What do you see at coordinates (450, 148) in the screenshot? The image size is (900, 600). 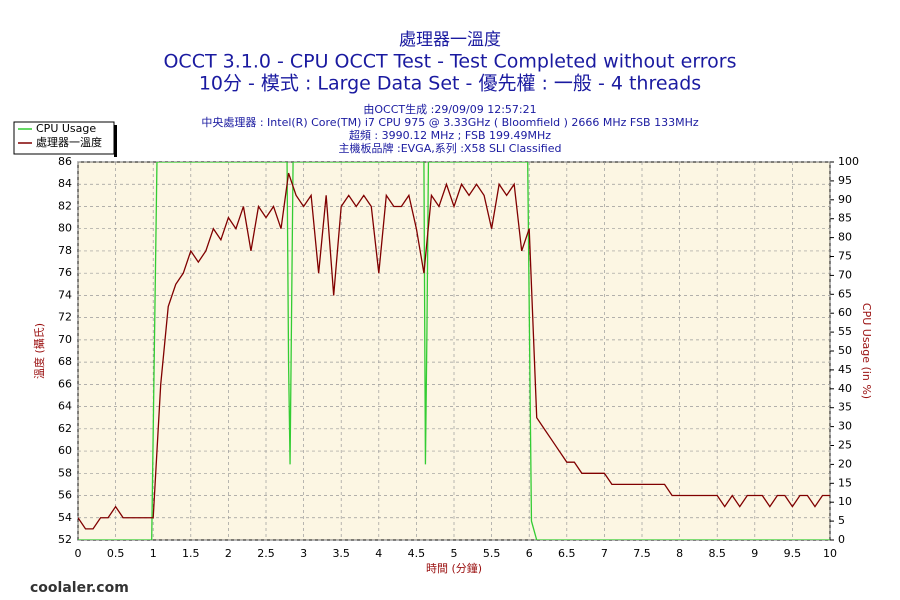 I see `subtitle: 主機板品牌 :EVGA,系列 :X58 SLI Classified` at bounding box center [450, 148].